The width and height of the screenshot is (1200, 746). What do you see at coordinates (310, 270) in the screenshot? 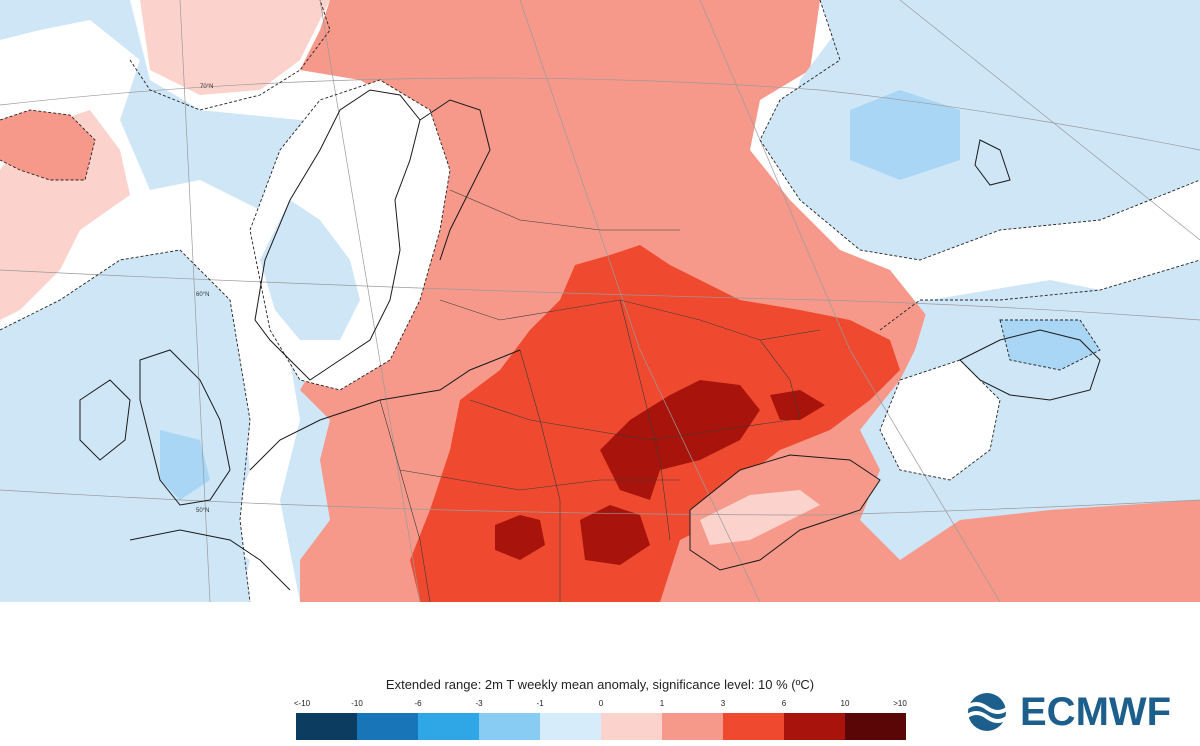
I see `scandinavia-cold` at bounding box center [310, 270].